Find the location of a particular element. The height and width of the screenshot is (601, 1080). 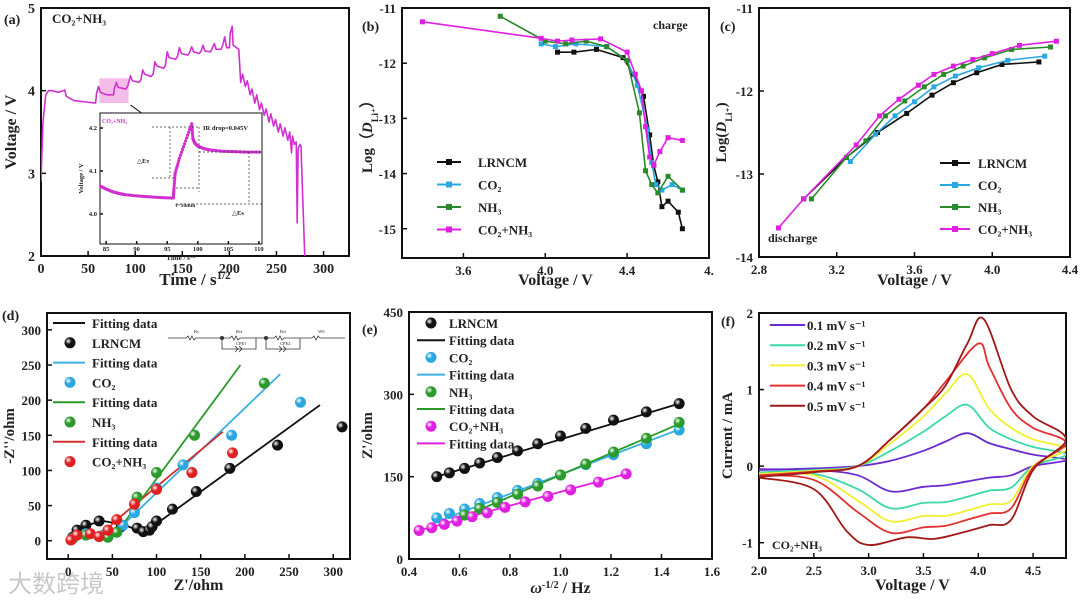

x-tick-label: 1.6 is located at coordinates (712, 571).